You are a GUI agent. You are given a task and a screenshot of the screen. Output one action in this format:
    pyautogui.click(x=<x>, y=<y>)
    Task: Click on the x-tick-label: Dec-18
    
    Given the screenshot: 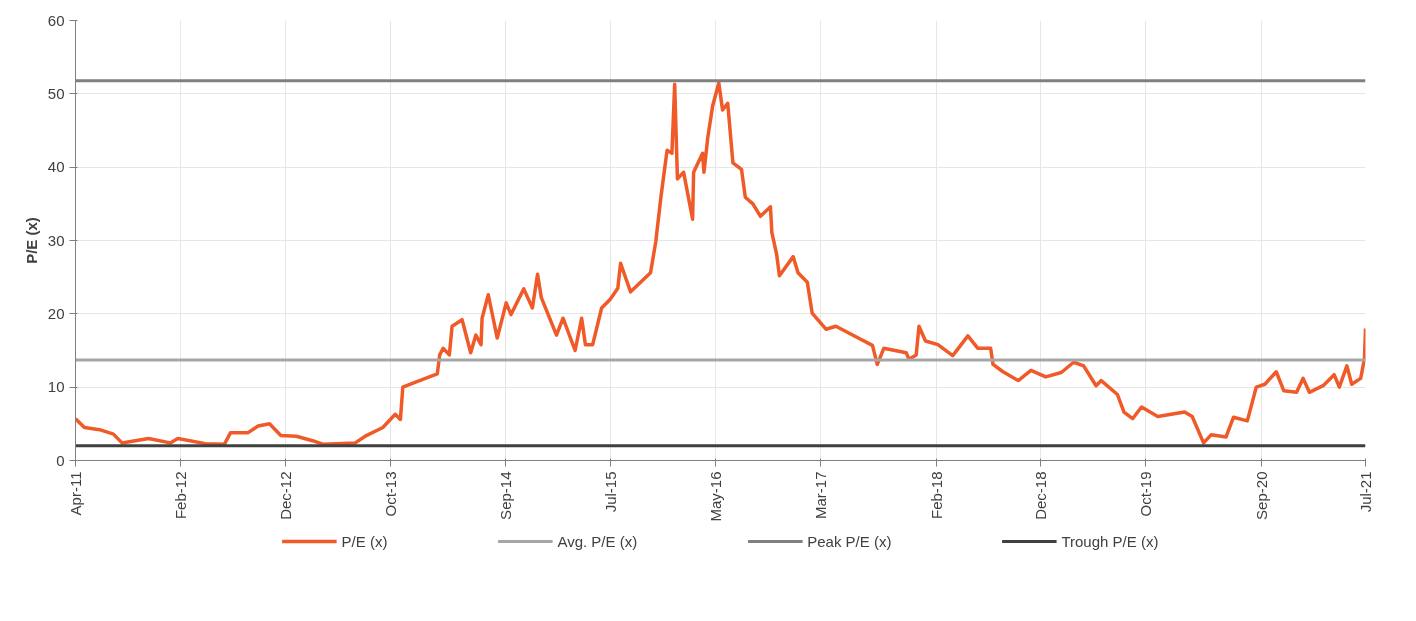 What is the action you would take?
    pyautogui.click(x=1041, y=495)
    